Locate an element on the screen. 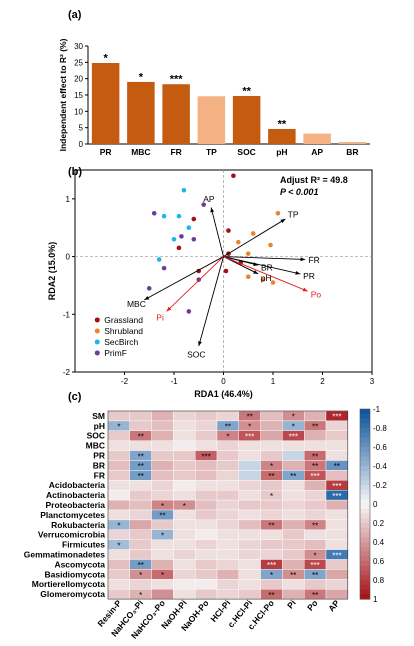 Image resolution: width=414 pixels, height=646 pixels. panel-a-significance: *** is located at coordinates (177, 80).